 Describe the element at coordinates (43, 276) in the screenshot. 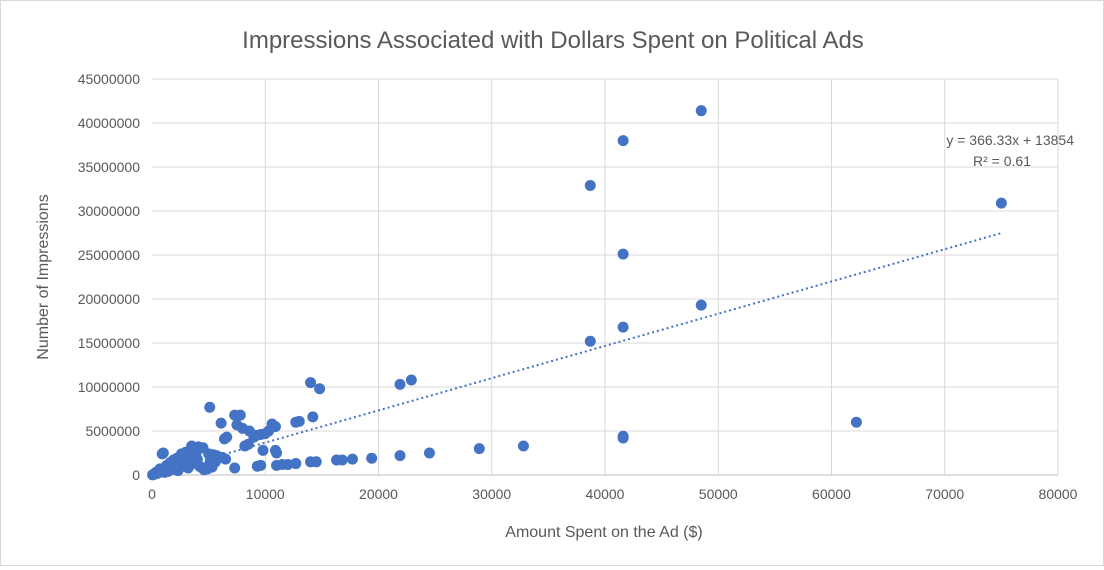

I see `y-axis-title: Number of Impressions` at that location.